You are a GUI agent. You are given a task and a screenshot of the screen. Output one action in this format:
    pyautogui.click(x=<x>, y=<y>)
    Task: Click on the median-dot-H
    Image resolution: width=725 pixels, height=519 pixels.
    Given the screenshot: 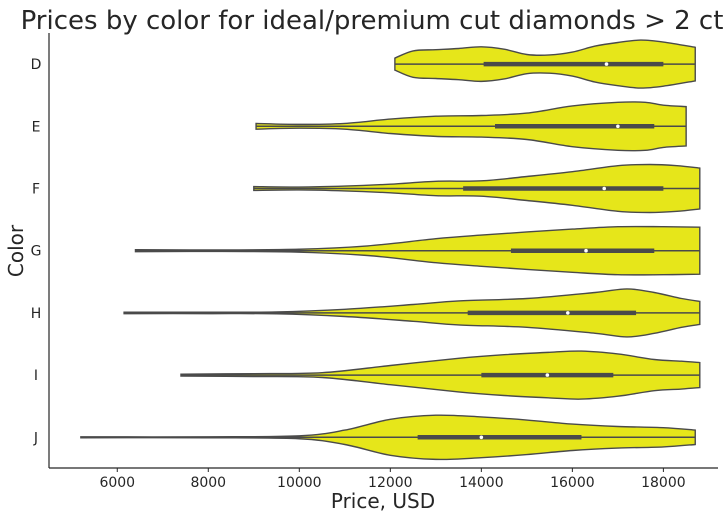 What is the action you would take?
    pyautogui.click(x=568, y=313)
    